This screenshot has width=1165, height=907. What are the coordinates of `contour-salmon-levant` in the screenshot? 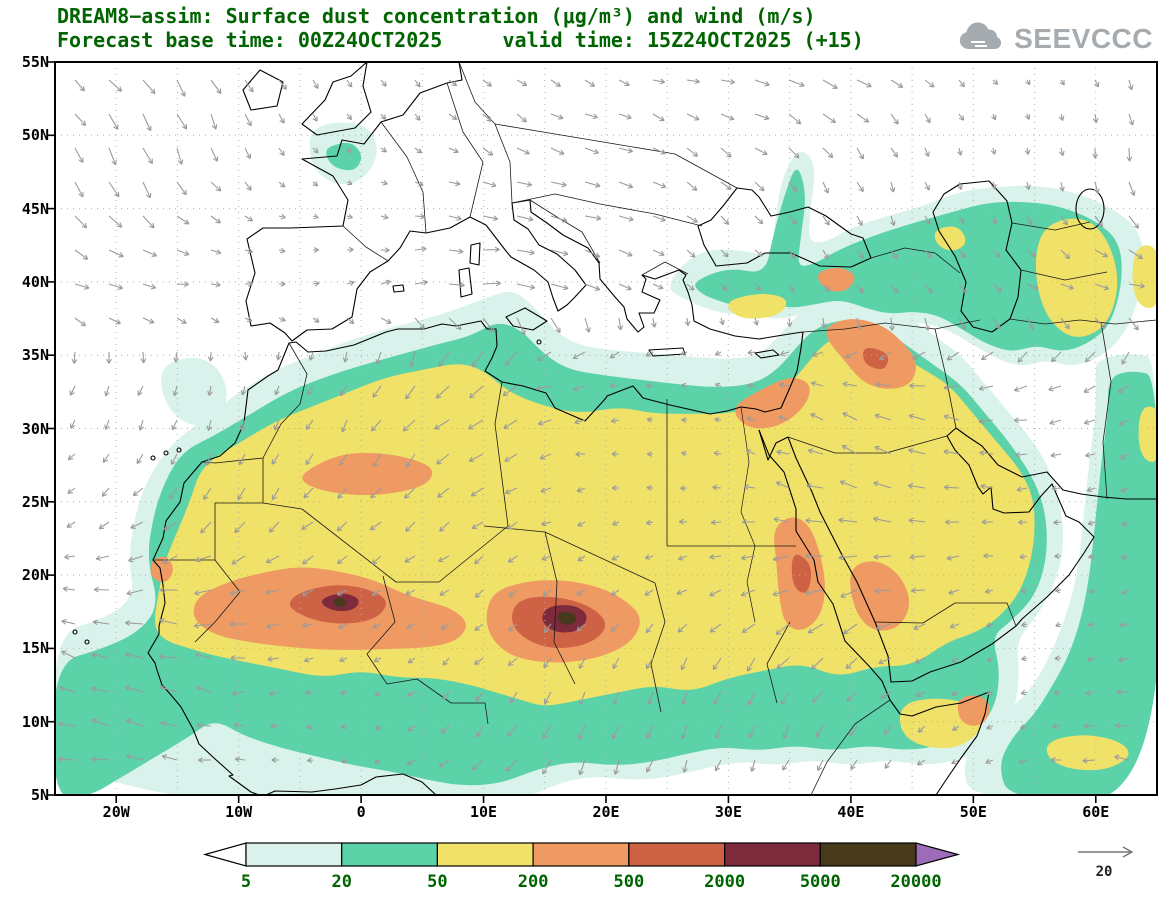 It's located at (772, 403).